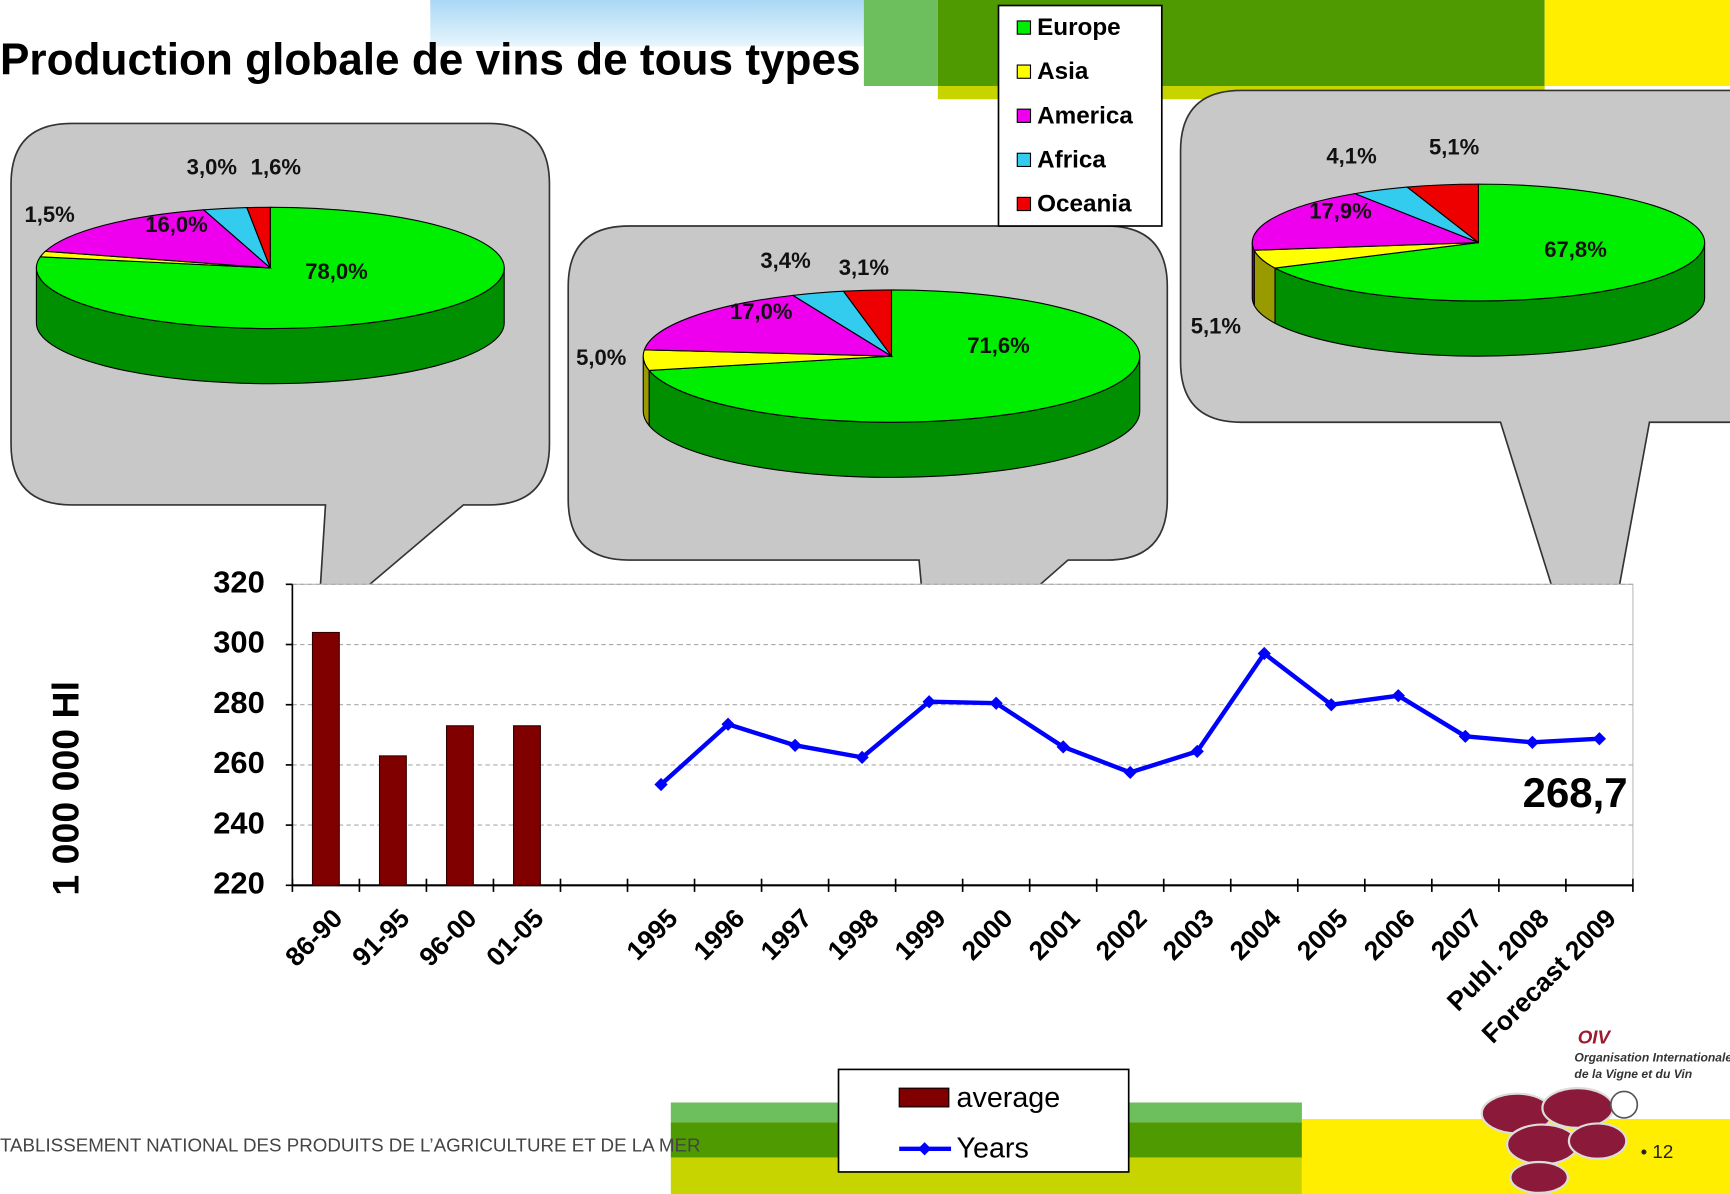 The width and height of the screenshot is (1730, 1194). Describe the element at coordinates (65, 788) in the screenshot. I see `y-axis-label: 1 000 000 Hl` at that location.